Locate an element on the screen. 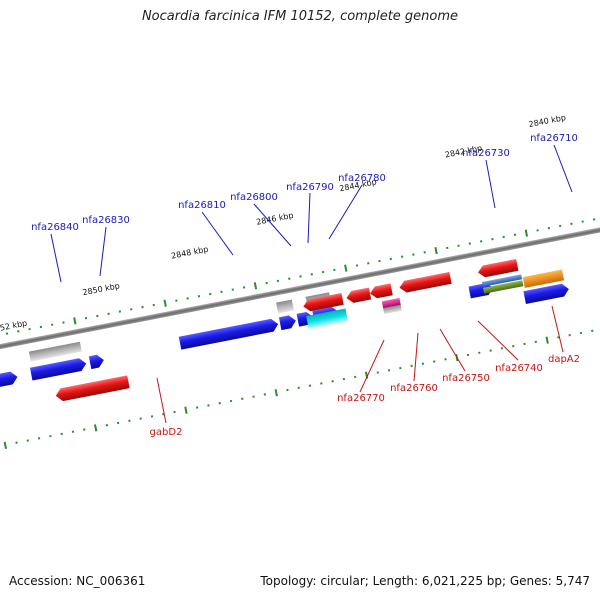  gene-label-nfa26750: nfa26750 is located at coordinates (466, 378).